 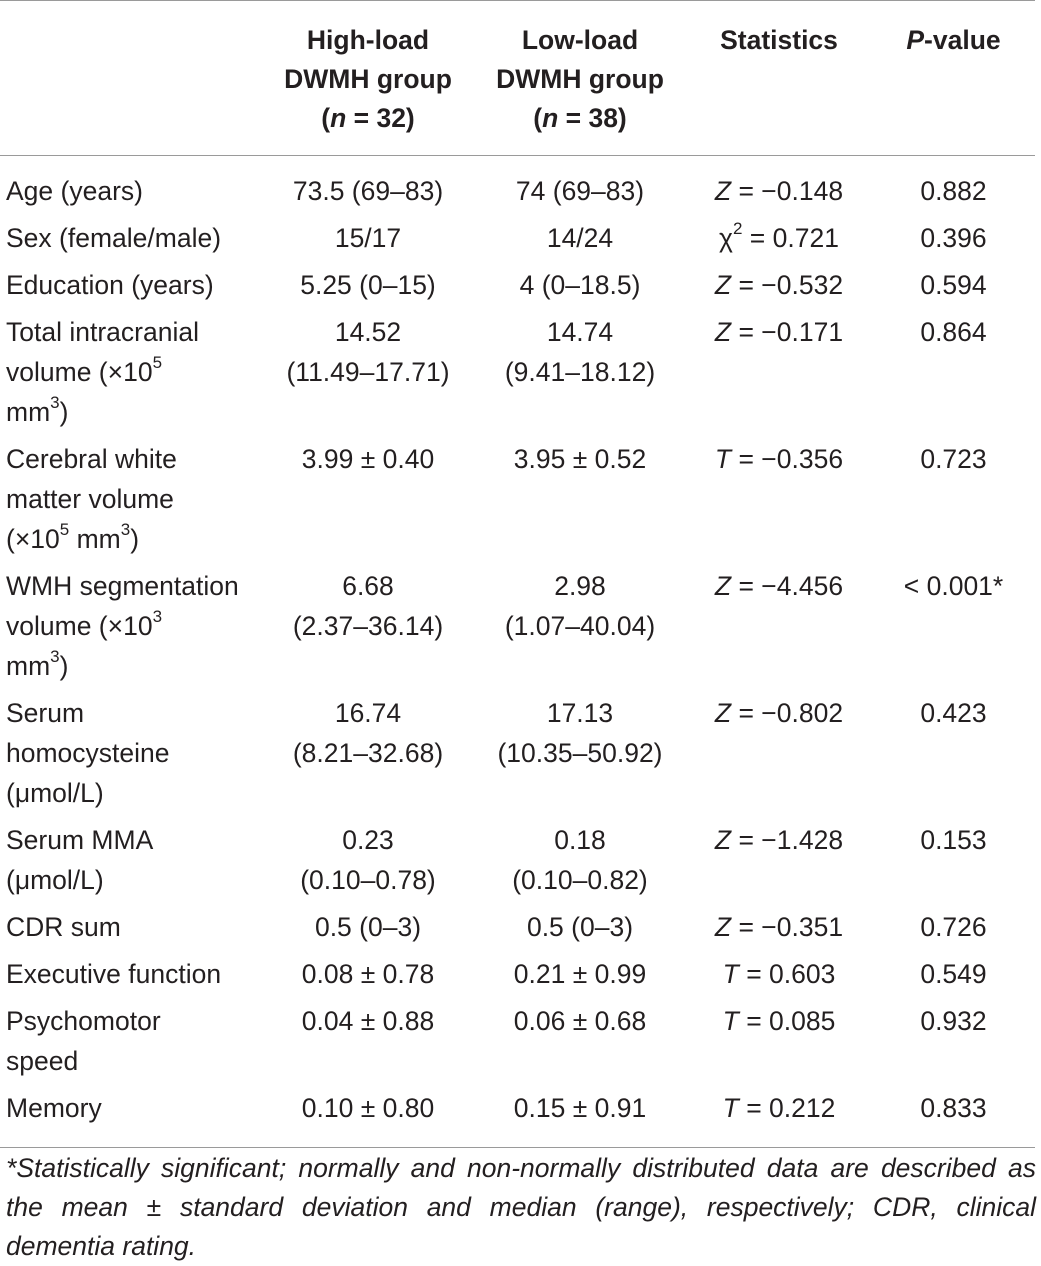 I want to click on value-line: (0.10–0.82), so click(x=580, y=880).